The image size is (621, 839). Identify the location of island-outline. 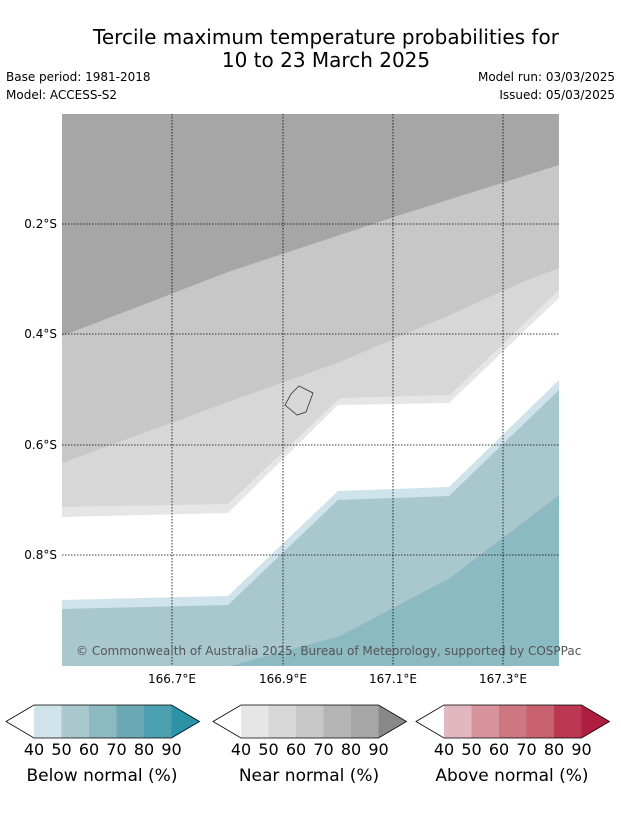
(299, 400).